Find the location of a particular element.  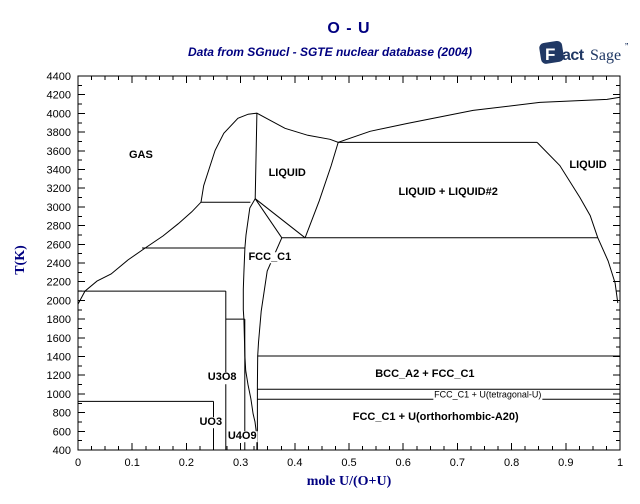

fcc-right-boundary is located at coordinates (269, 343).